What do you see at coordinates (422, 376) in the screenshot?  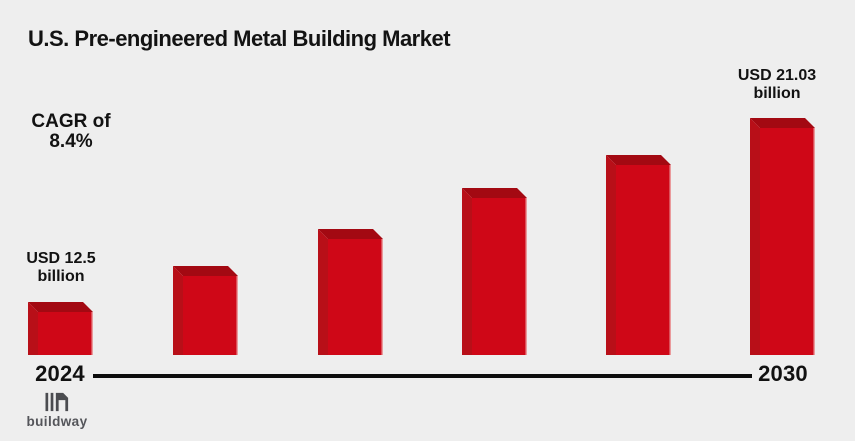 I see `x-axis-line` at bounding box center [422, 376].